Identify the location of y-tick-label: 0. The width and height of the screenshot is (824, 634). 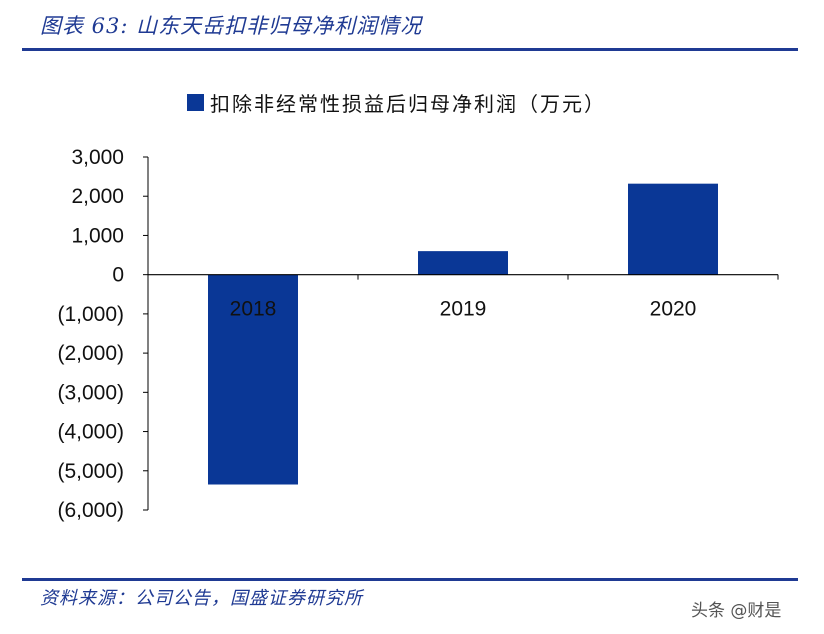
(118, 275).